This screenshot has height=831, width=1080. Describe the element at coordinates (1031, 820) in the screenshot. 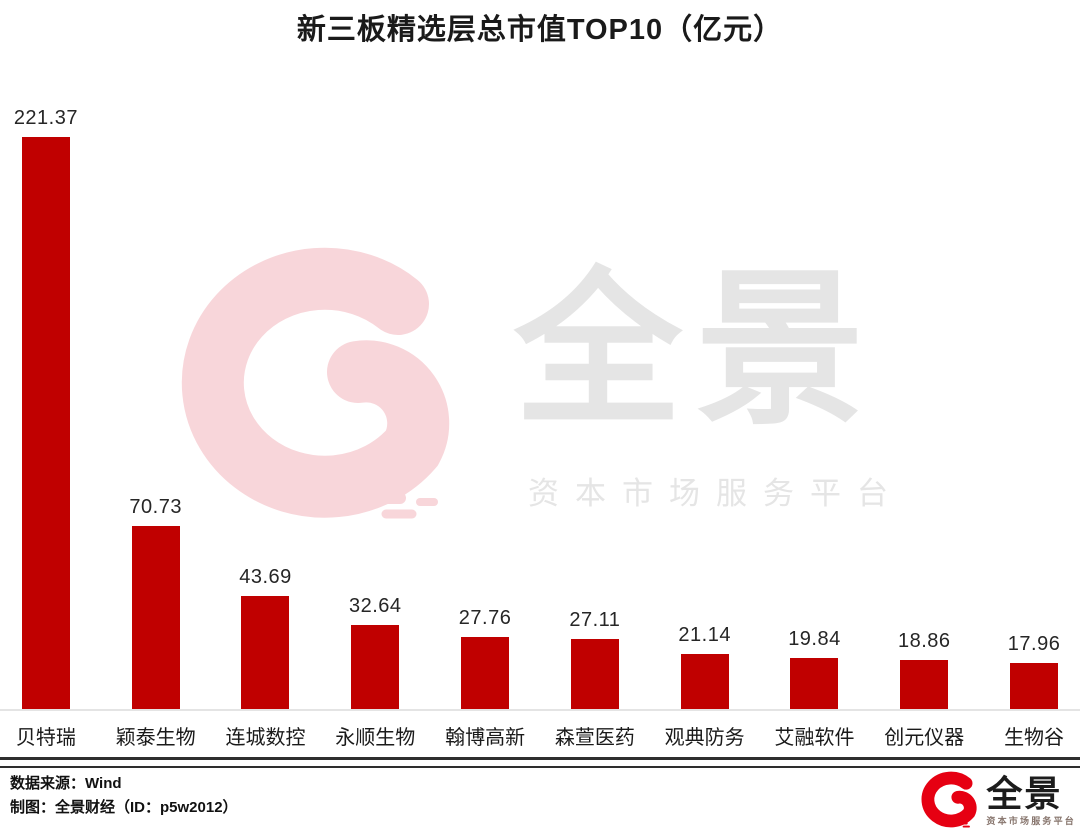

I see `logo-tagline: 资本市场服务平台` at that location.